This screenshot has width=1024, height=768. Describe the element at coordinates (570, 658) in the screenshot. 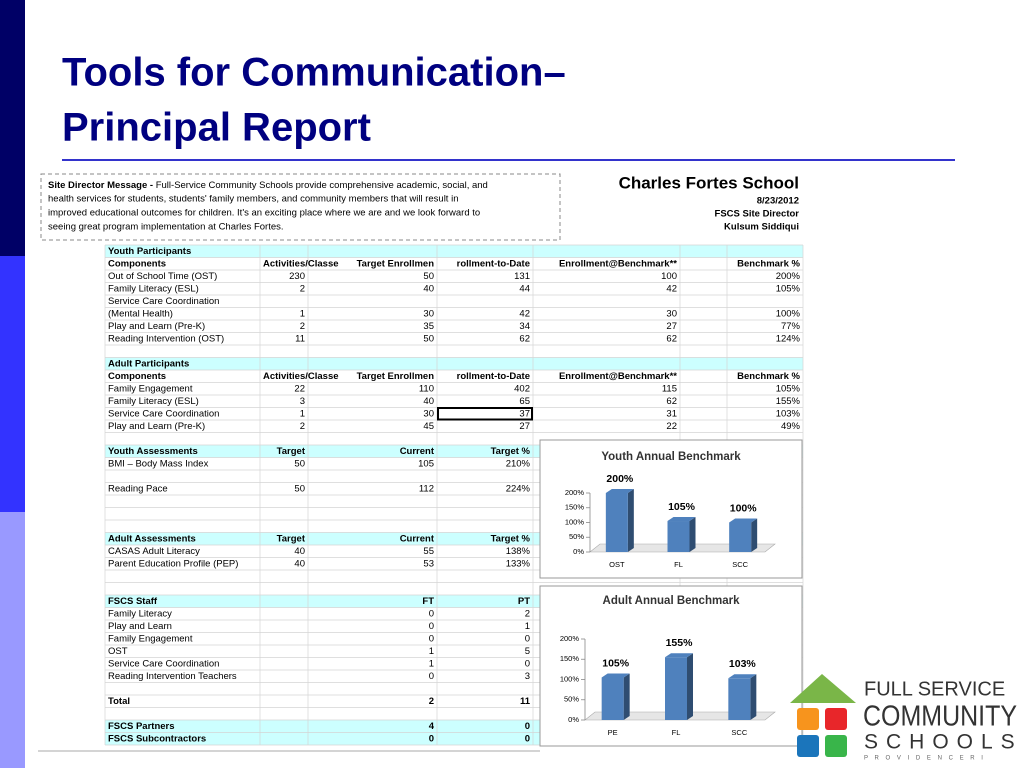

I see `y-tick-label: 150%` at that location.